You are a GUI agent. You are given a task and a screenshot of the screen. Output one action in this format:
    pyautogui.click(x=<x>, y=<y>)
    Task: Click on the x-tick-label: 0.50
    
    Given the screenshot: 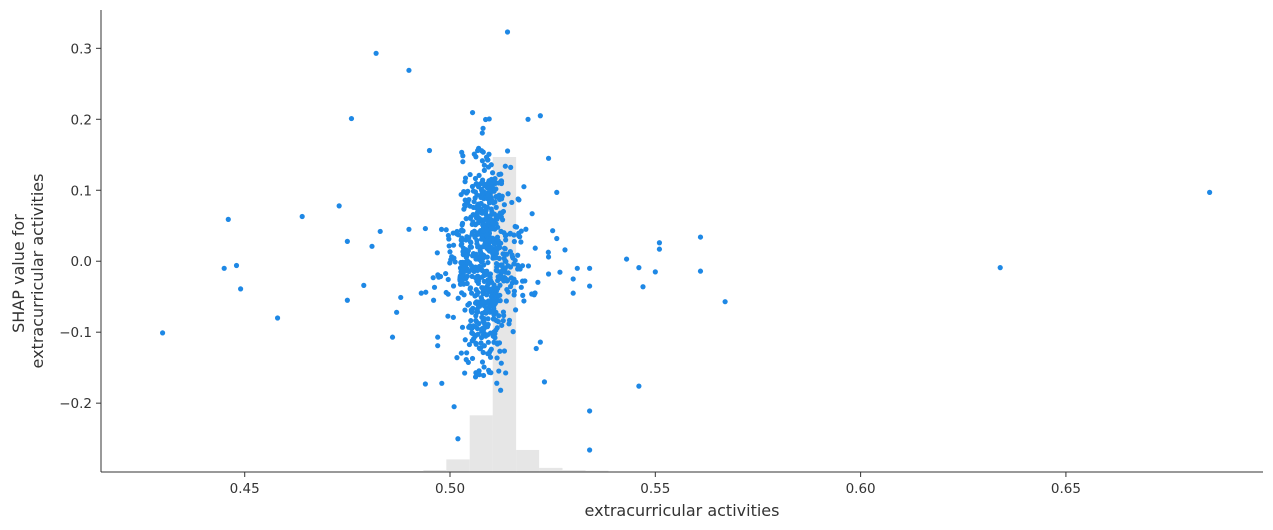 What is the action you would take?
    pyautogui.click(x=450, y=489)
    